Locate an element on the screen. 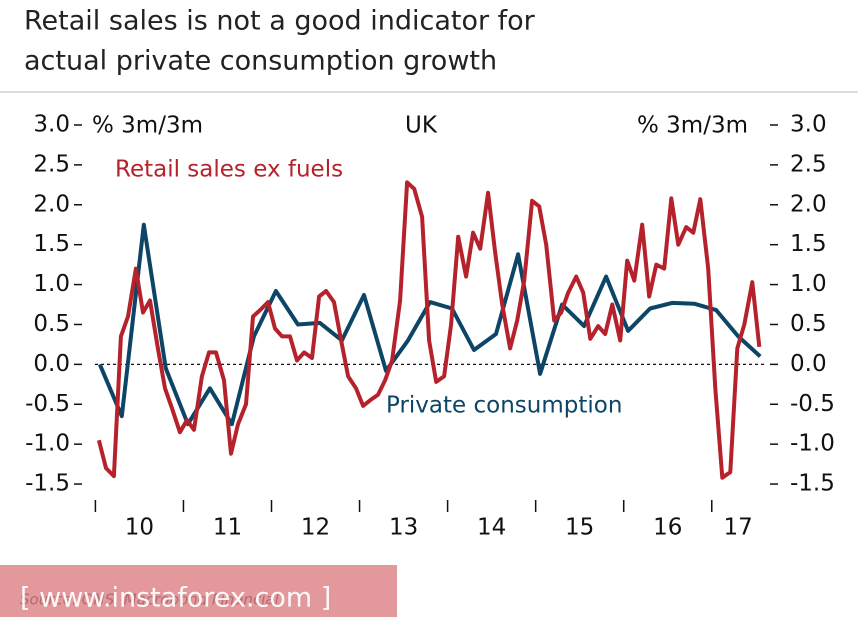  y2-tick-label: -0.5 is located at coordinates (812, 404).